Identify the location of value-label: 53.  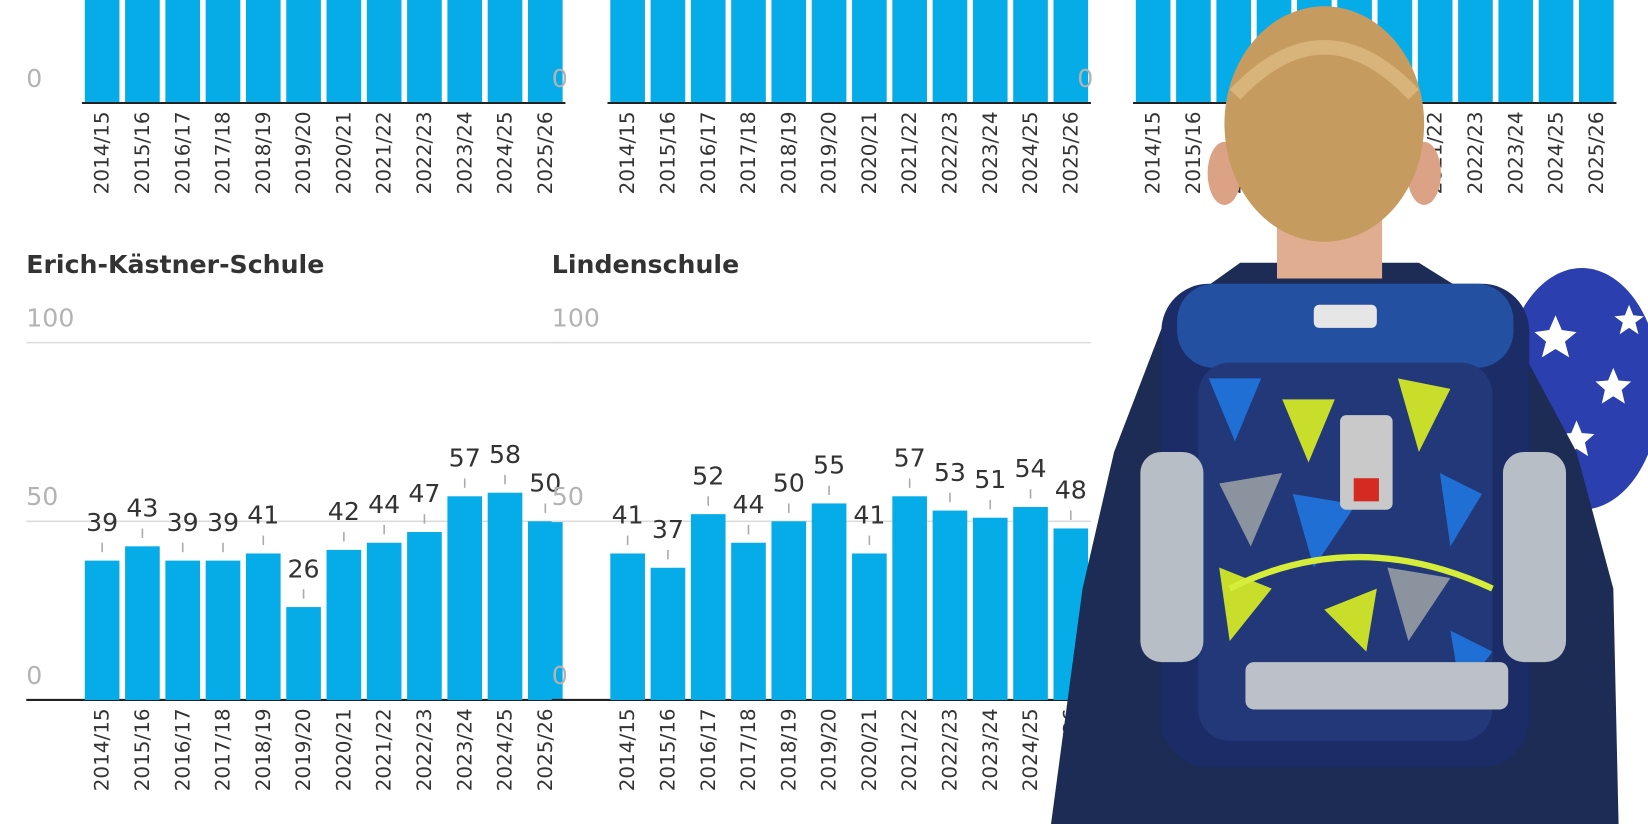
(950, 472).